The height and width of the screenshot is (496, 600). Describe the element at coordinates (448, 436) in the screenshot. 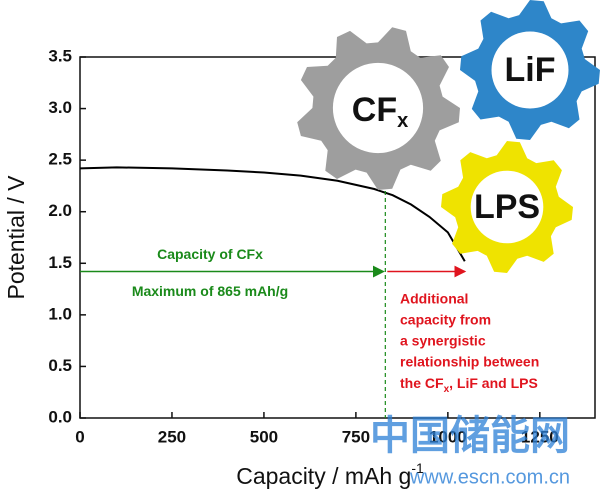

I see `x-tick-label: 1000` at that location.